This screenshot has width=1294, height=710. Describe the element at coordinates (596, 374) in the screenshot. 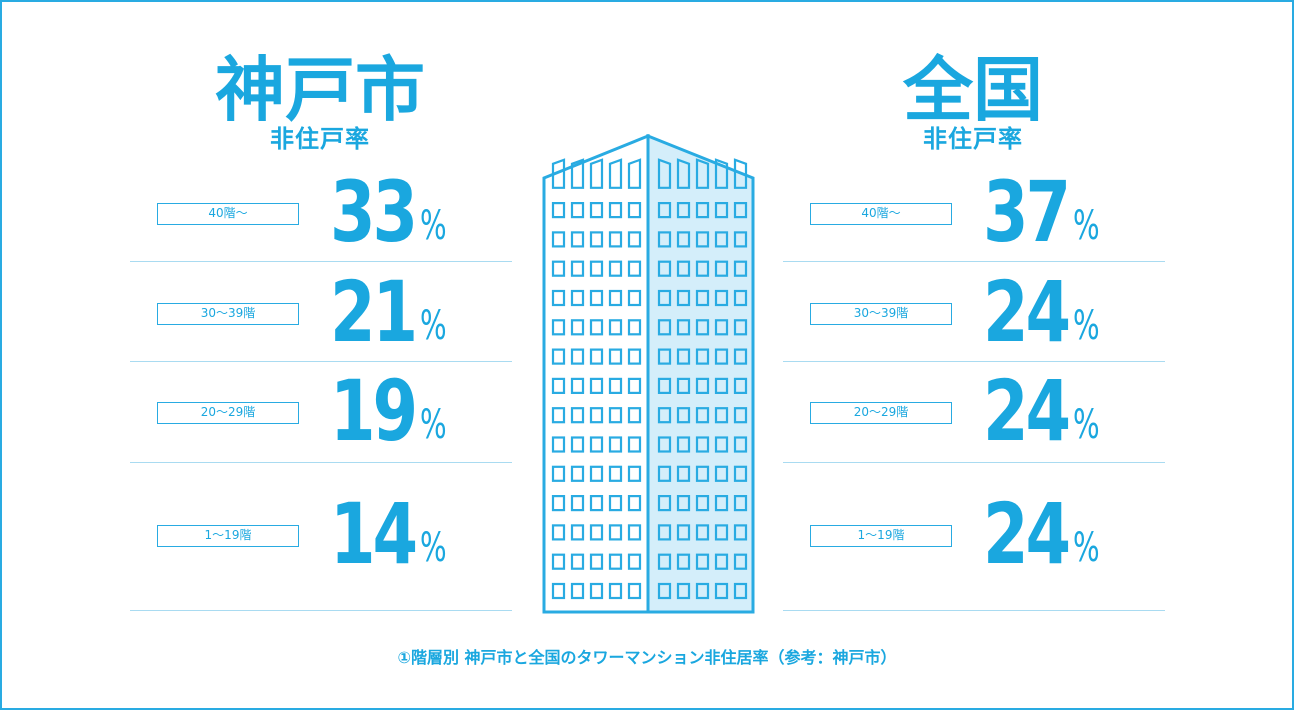

I see `building-front-face` at that location.